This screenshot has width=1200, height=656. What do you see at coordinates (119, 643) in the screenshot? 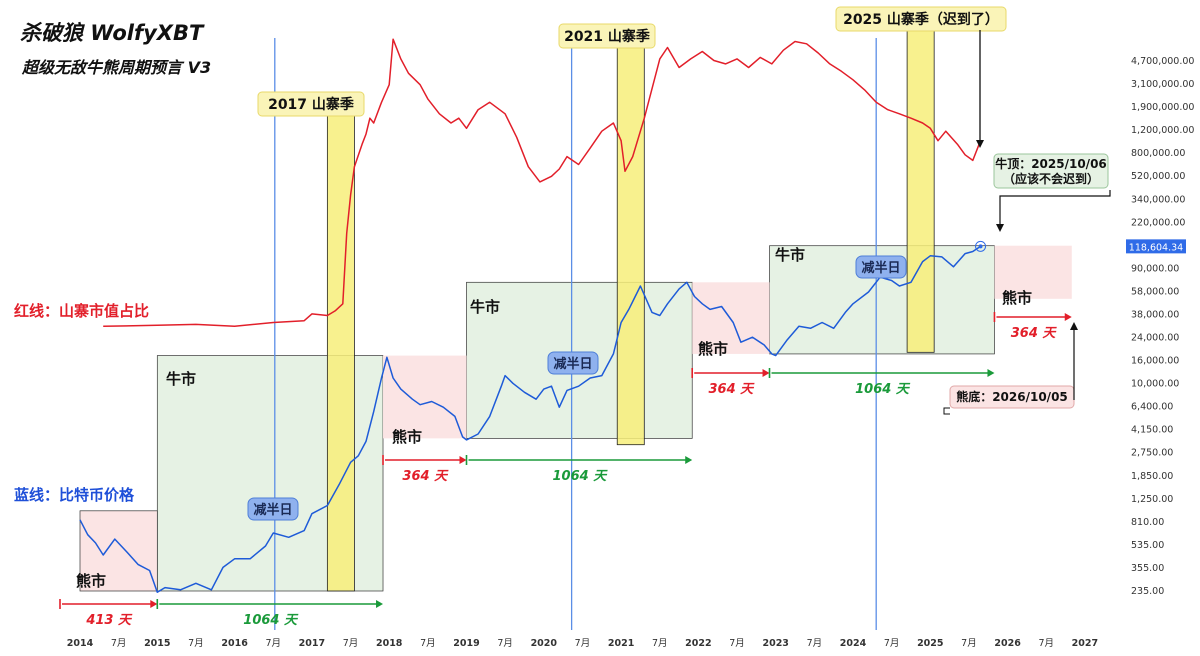
I see `x-tick-1: 7月` at bounding box center [119, 643].